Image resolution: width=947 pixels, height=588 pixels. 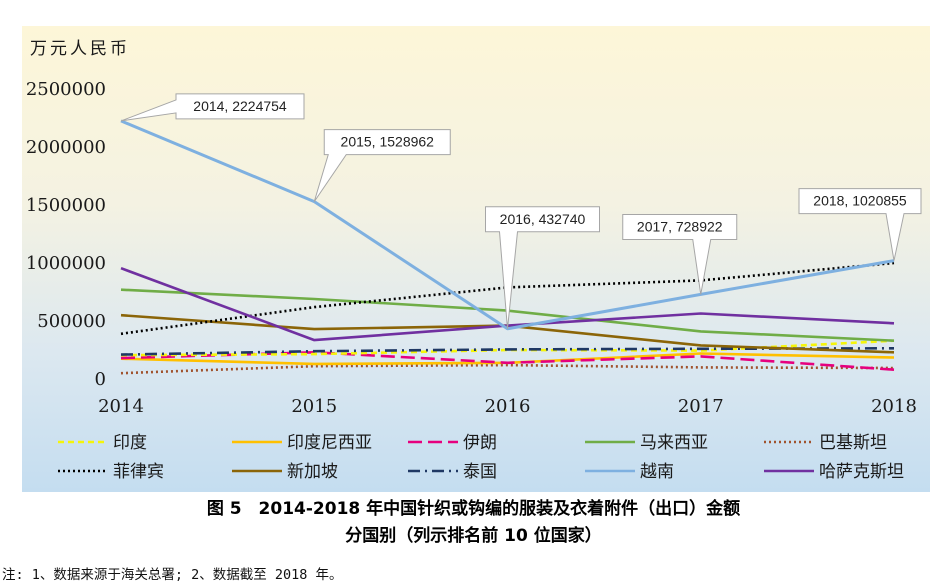 What do you see at coordinates (100, 379) in the screenshot?
I see `y-tick-label: 0` at bounding box center [100, 379].